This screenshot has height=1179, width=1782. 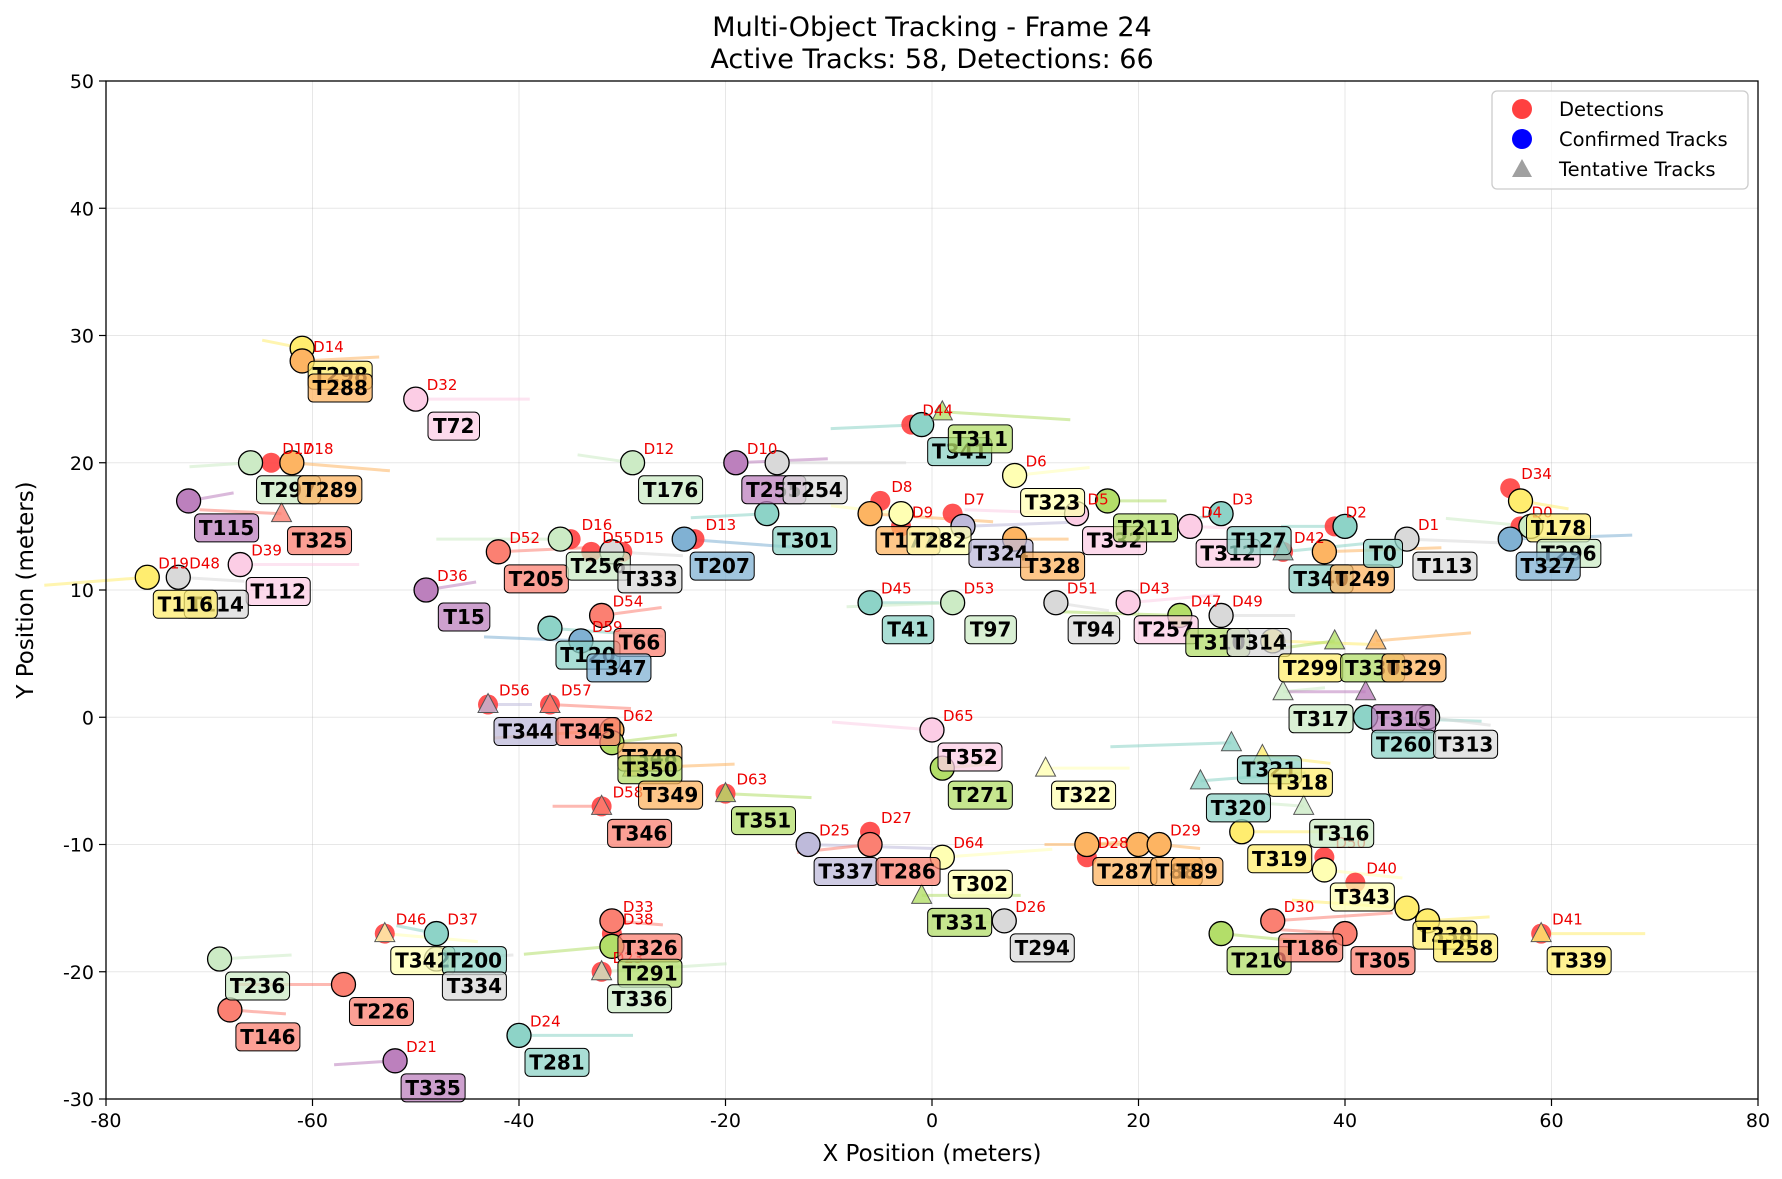 What do you see at coordinates (173, 563) in the screenshot?
I see `detection-label: D19` at bounding box center [173, 563].